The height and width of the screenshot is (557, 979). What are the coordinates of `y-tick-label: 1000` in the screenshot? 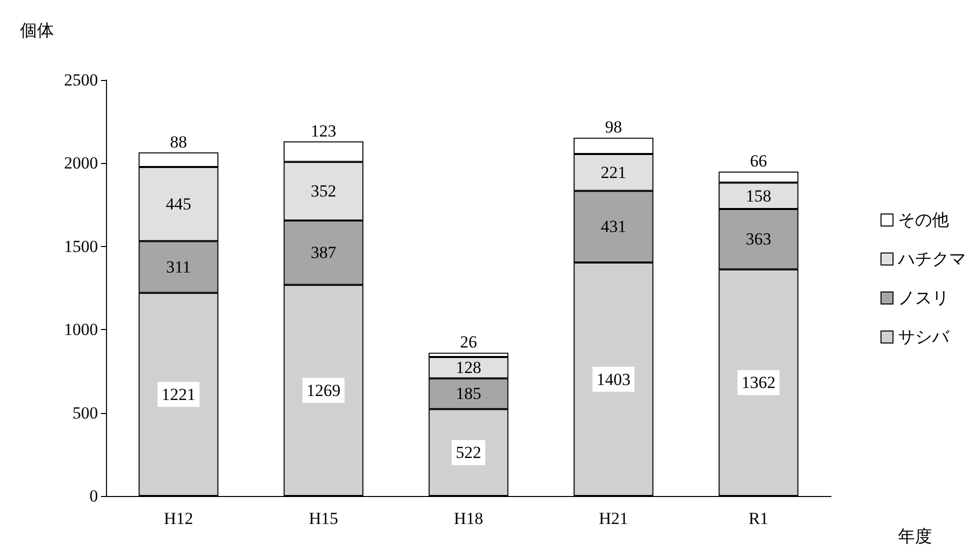 It's located at (81, 330).